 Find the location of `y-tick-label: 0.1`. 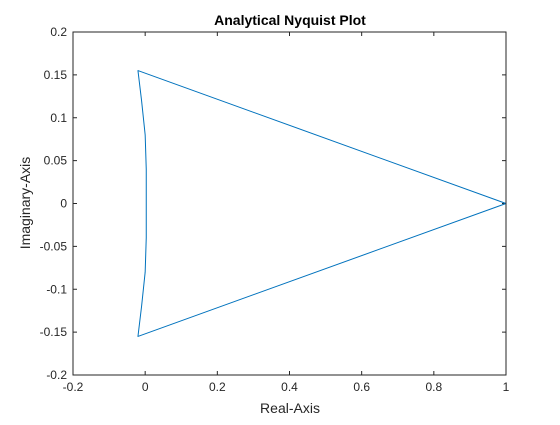

y-tick-label: 0.1 is located at coordinates (58, 118).